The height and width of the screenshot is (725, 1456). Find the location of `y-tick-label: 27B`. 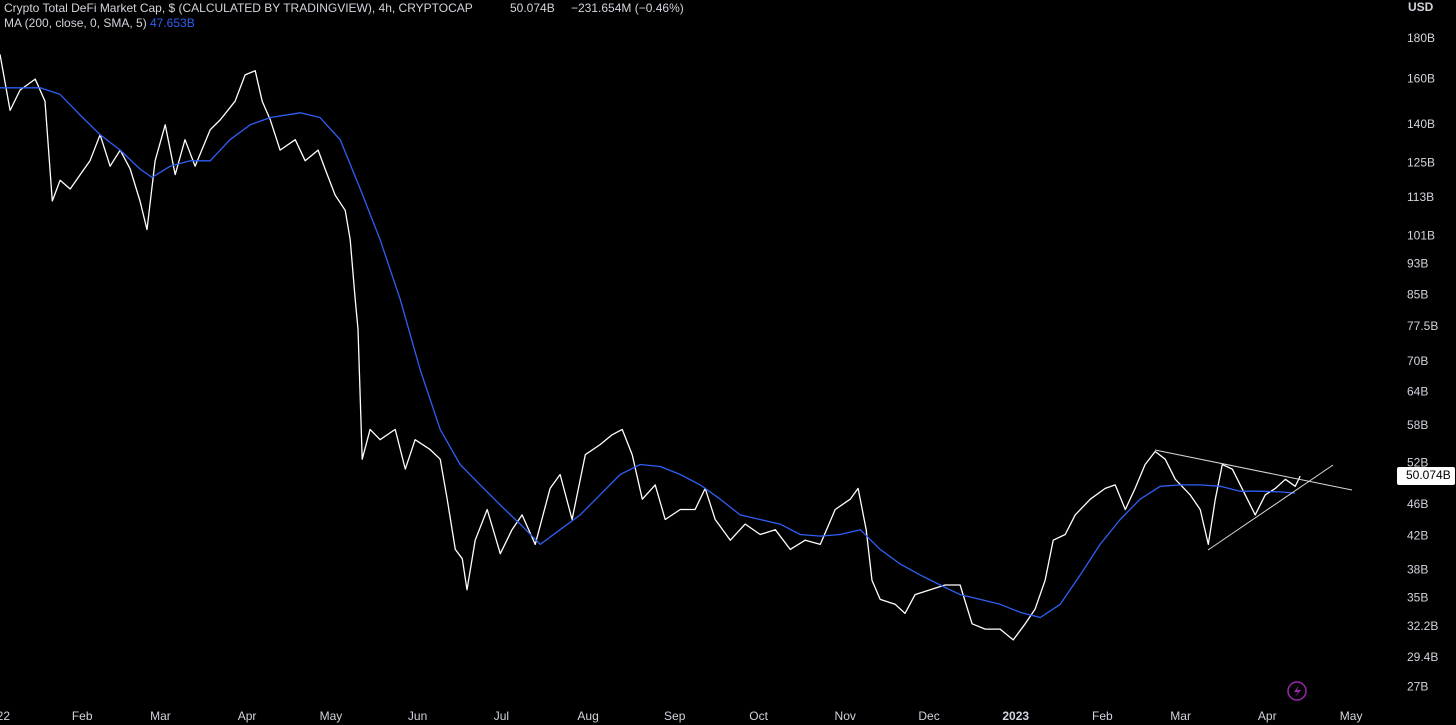

y-tick-label: 27B is located at coordinates (1417, 686).